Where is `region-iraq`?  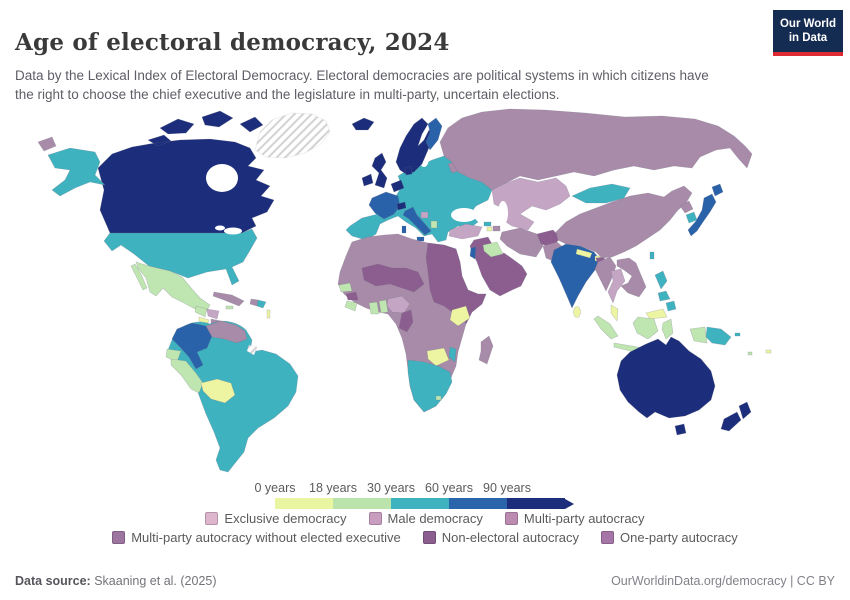 region-iraq is located at coordinates (493, 249).